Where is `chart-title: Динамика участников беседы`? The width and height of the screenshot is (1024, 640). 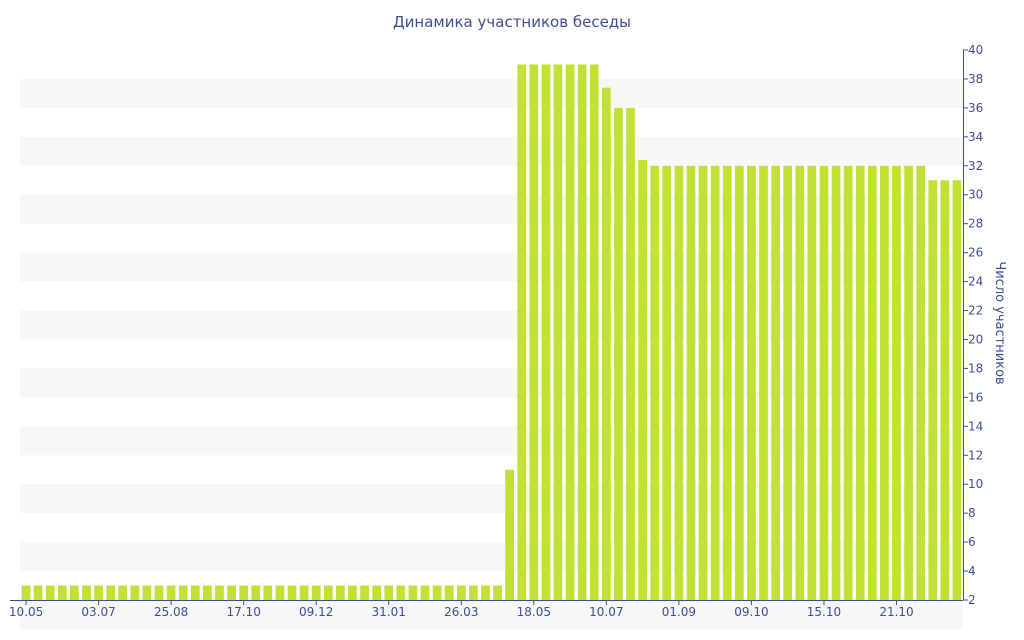
chart-title: Динамика участников беседы is located at coordinates (512, 22).